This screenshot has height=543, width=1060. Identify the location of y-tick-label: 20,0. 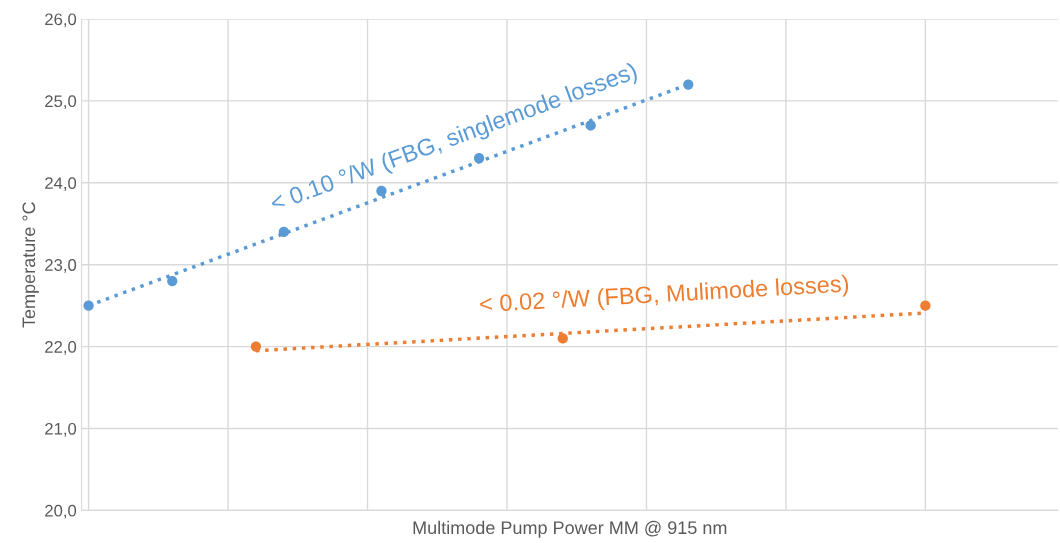
(61, 511).